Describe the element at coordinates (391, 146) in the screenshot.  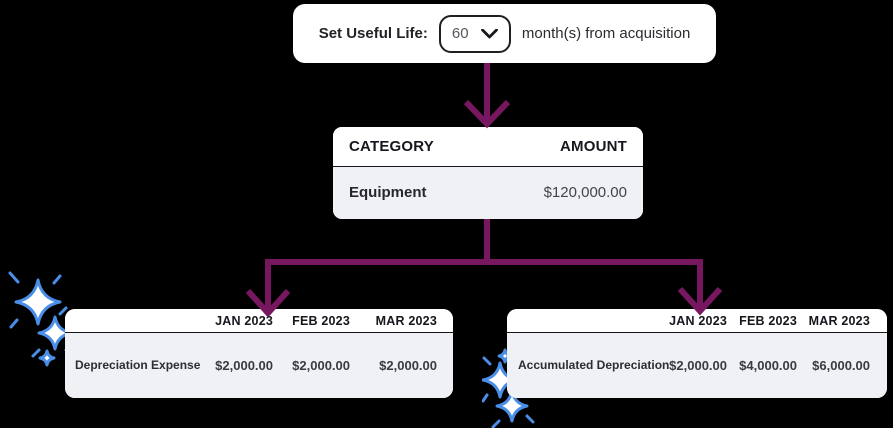
I see `category-header-cell: CATEGORY` at that location.